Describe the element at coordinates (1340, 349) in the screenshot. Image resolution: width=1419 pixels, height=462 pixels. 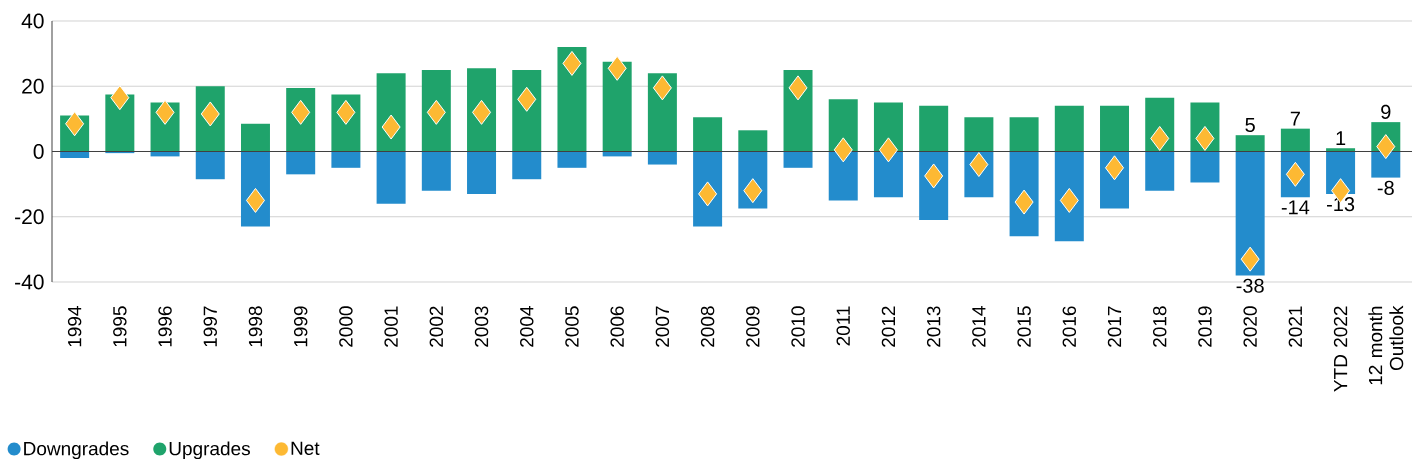
I see `x-tick-label: YTD 2022` at that location.